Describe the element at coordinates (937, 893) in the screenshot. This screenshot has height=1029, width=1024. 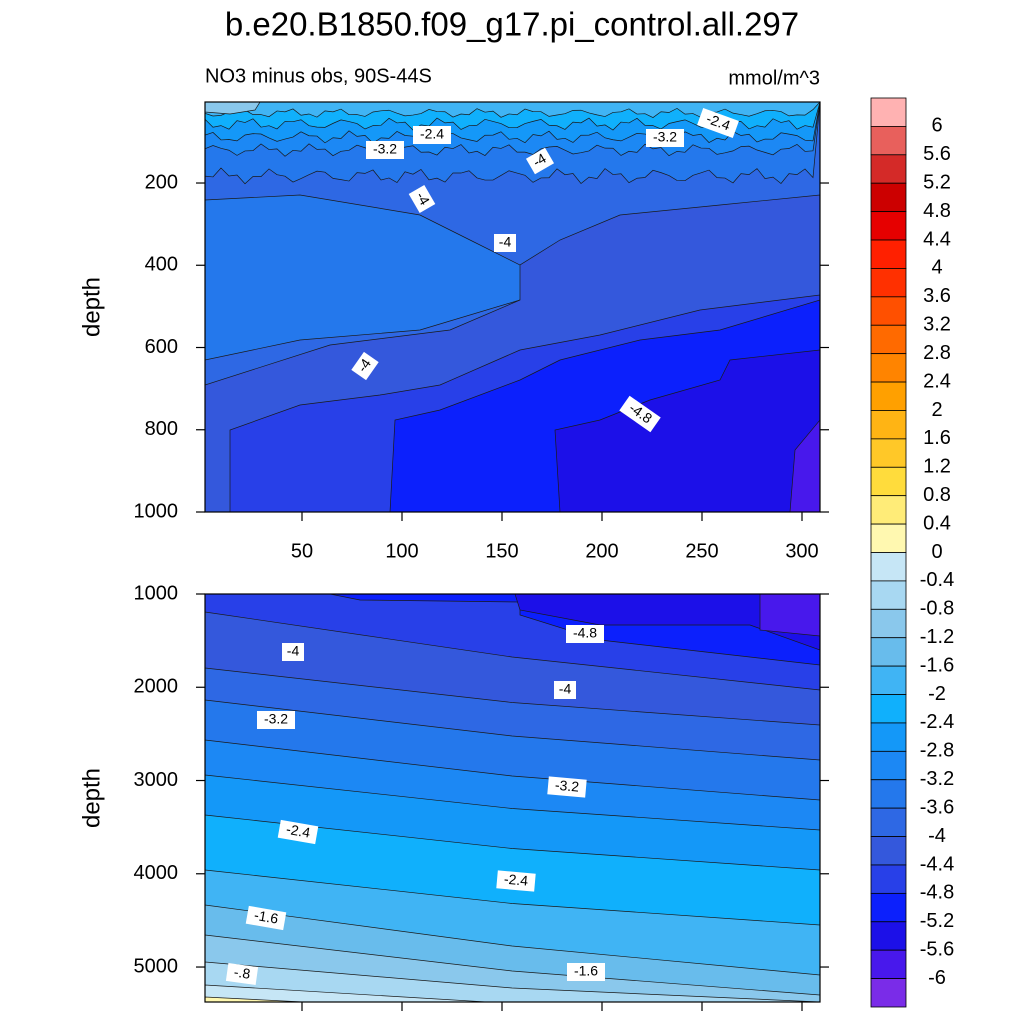
I see `colorbar-label: -4.8` at that location.